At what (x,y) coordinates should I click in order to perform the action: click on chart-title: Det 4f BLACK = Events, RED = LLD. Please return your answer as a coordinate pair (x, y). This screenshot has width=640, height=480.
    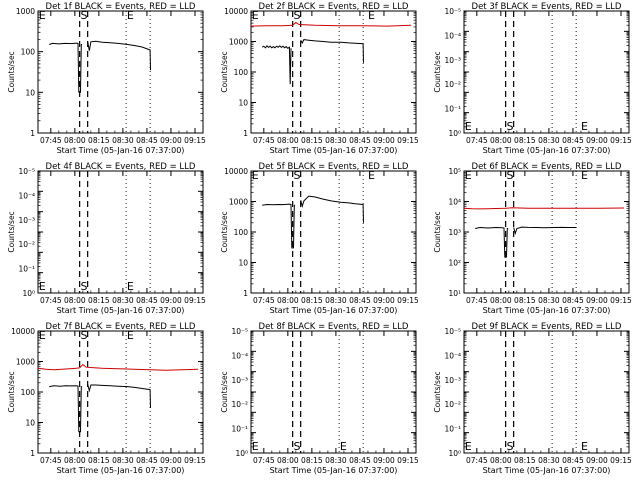
    Looking at the image, I should click on (121, 167).